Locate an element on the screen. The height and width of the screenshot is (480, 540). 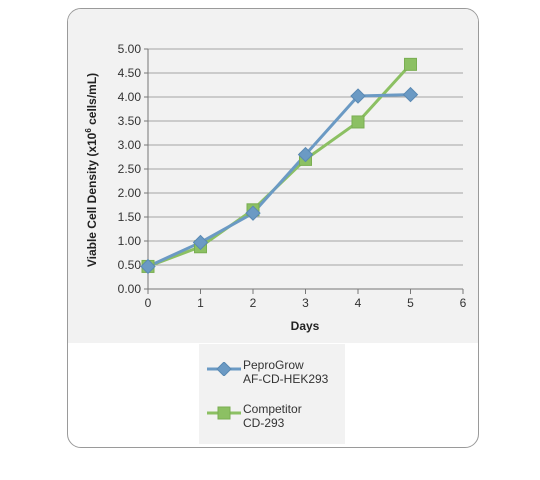
legend-label-competitor-line2: CD-293 is located at coordinates (264, 423).